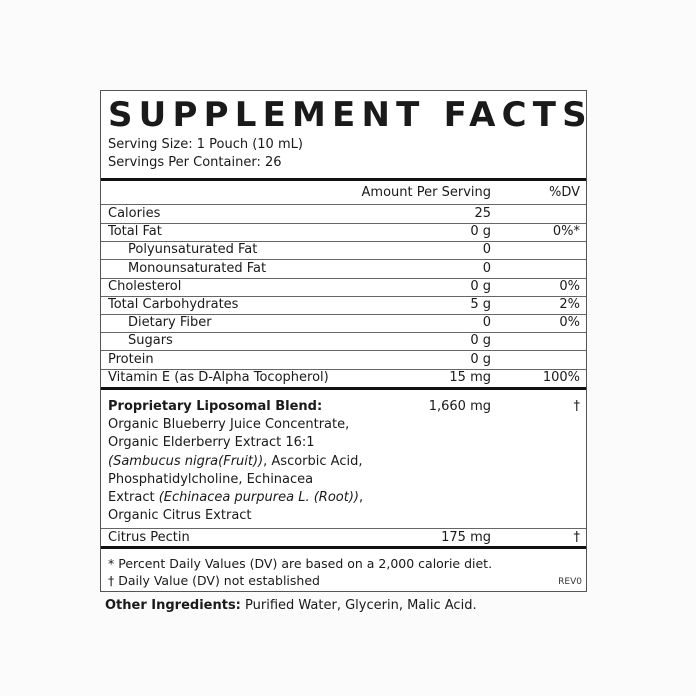  I want to click on nutrient-label: Total Fat, so click(135, 232).